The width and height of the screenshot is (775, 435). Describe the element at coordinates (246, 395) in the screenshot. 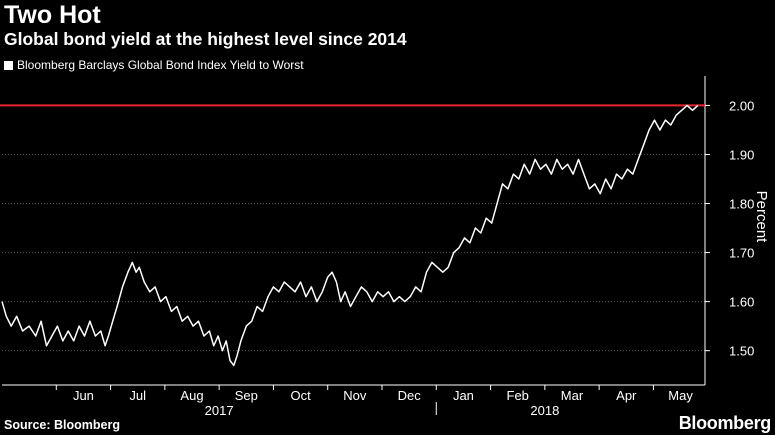

I see `x-tick-label: Sep` at that location.